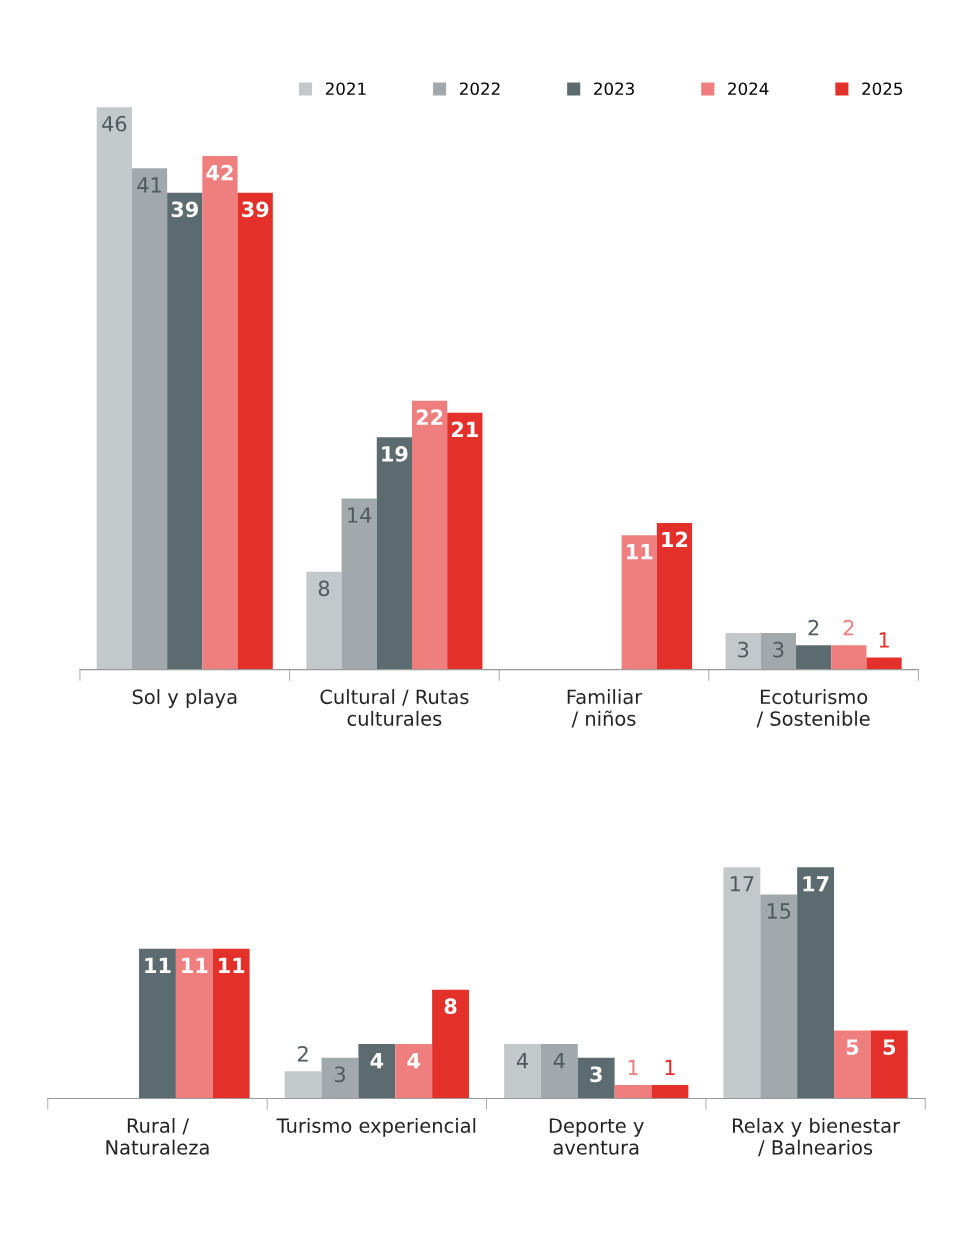  I want to click on x-tick-label: Familiar / niños, so click(605, 708).